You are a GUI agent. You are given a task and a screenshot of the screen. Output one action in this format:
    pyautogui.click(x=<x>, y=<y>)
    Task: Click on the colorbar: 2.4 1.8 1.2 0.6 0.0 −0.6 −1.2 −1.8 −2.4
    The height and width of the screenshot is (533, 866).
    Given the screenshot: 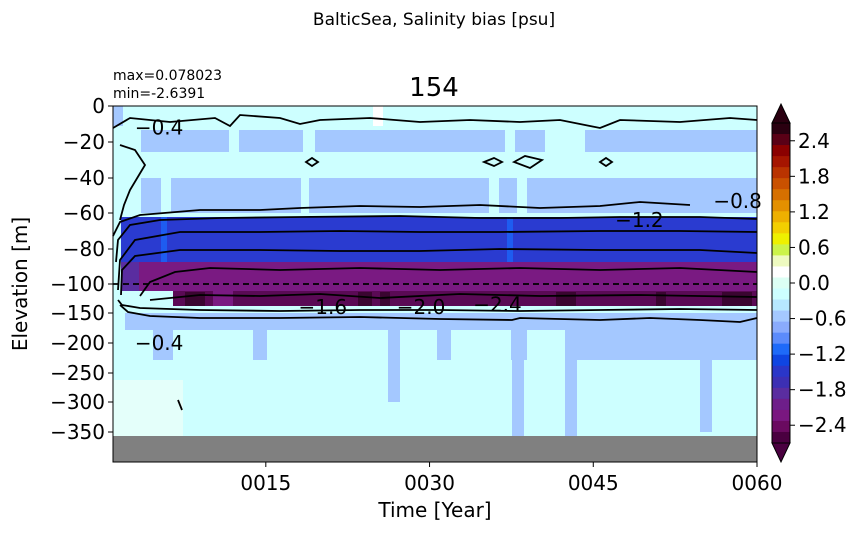 What is the action you would take?
    pyautogui.click(x=809, y=283)
    